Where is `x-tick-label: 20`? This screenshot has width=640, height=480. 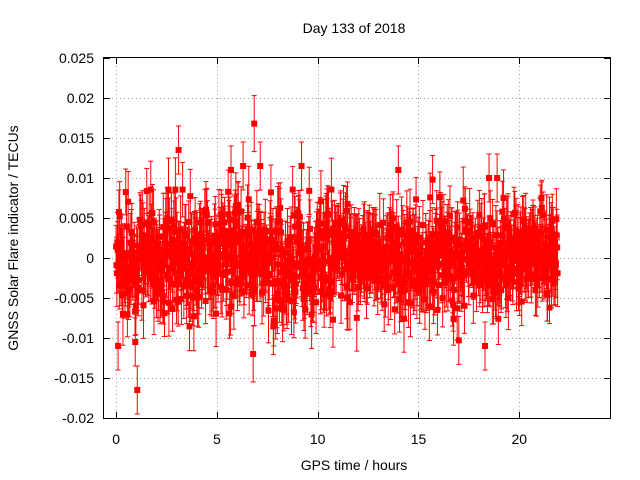 x-tick-label: 20 is located at coordinates (519, 439).